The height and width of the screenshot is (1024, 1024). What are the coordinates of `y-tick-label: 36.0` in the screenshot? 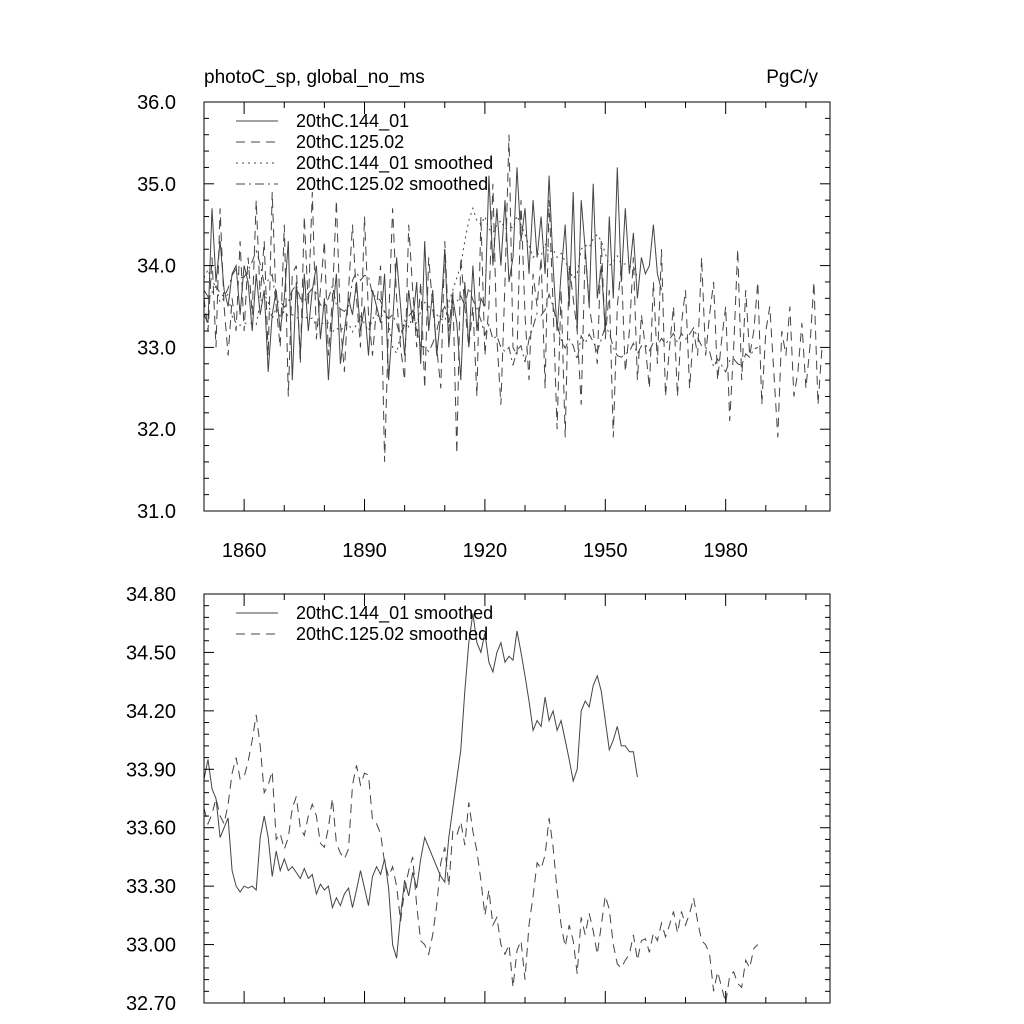 It's located at (156, 103).